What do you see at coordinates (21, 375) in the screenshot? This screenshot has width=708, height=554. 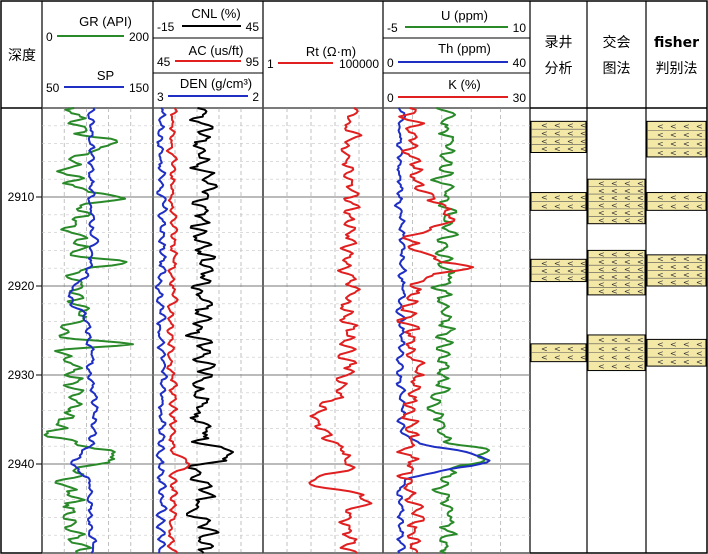 I see `depth-tick-label: 2930` at bounding box center [21, 375].